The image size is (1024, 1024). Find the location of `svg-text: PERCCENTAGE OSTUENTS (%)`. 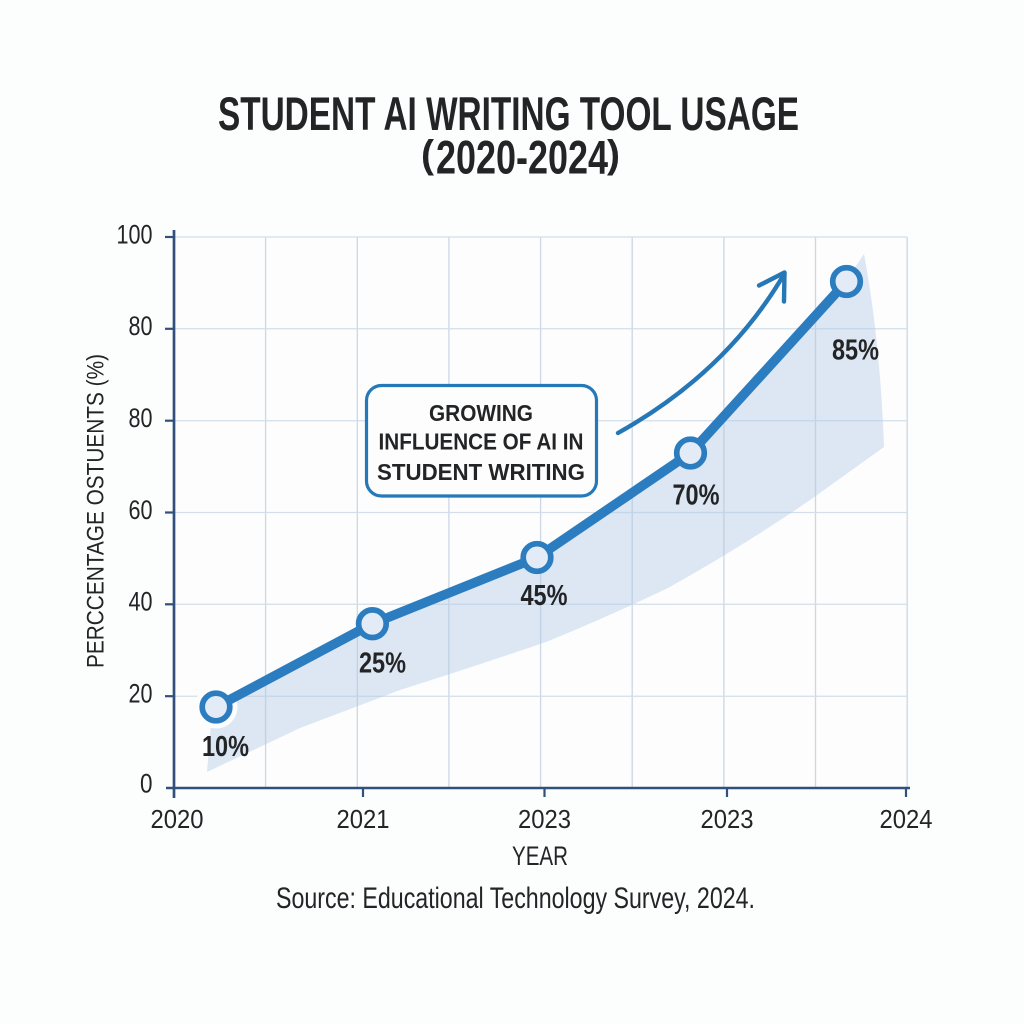

svg-text: PERCCENTAGE OSTUENTS (%) is located at coordinates (96, 511).